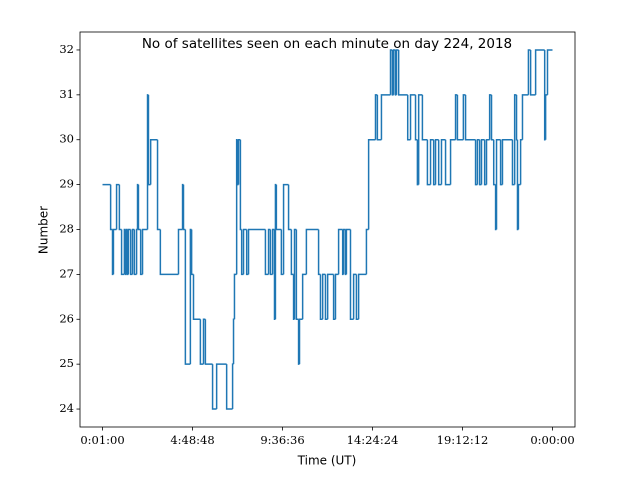 The height and width of the screenshot is (480, 640). Describe the element at coordinates (66, 363) in the screenshot. I see `y-tick-label: 25` at that location.